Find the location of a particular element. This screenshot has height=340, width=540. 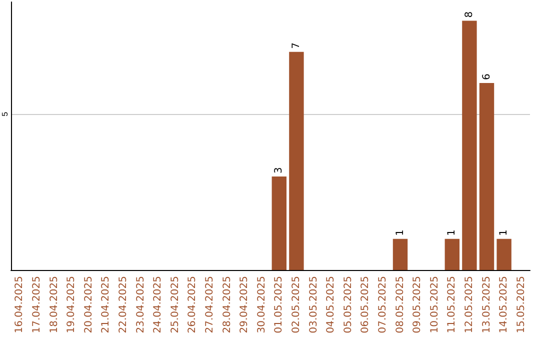

x-tick-label: 17.04.2025 is located at coordinates (36, 305).